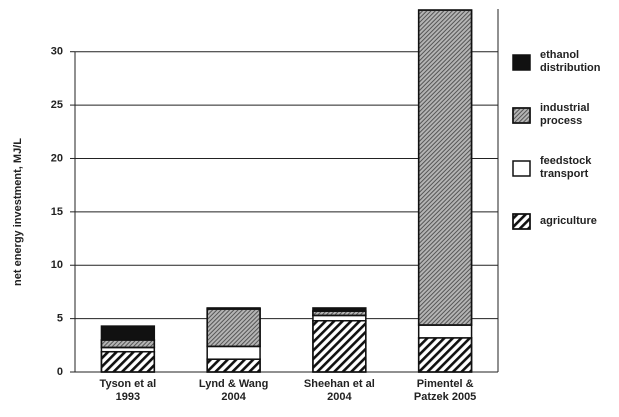  I want to click on y-tick-label: 10, so click(57, 265).